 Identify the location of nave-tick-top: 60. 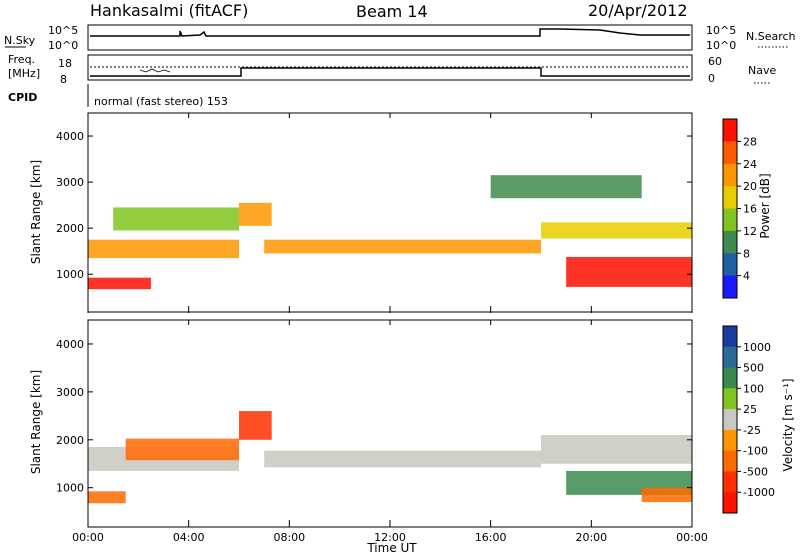
(715, 61).